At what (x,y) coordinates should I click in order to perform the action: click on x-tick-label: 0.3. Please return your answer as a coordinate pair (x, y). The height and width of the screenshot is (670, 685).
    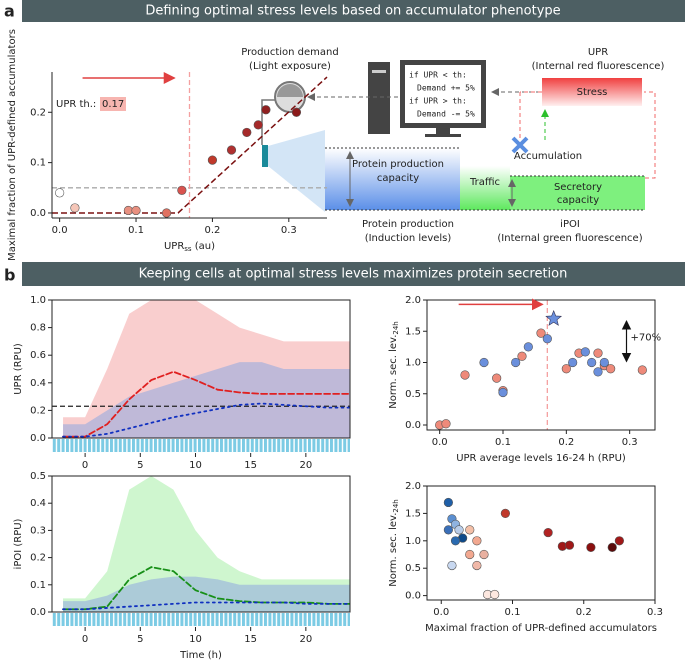
    Looking at the image, I should click on (630, 442).